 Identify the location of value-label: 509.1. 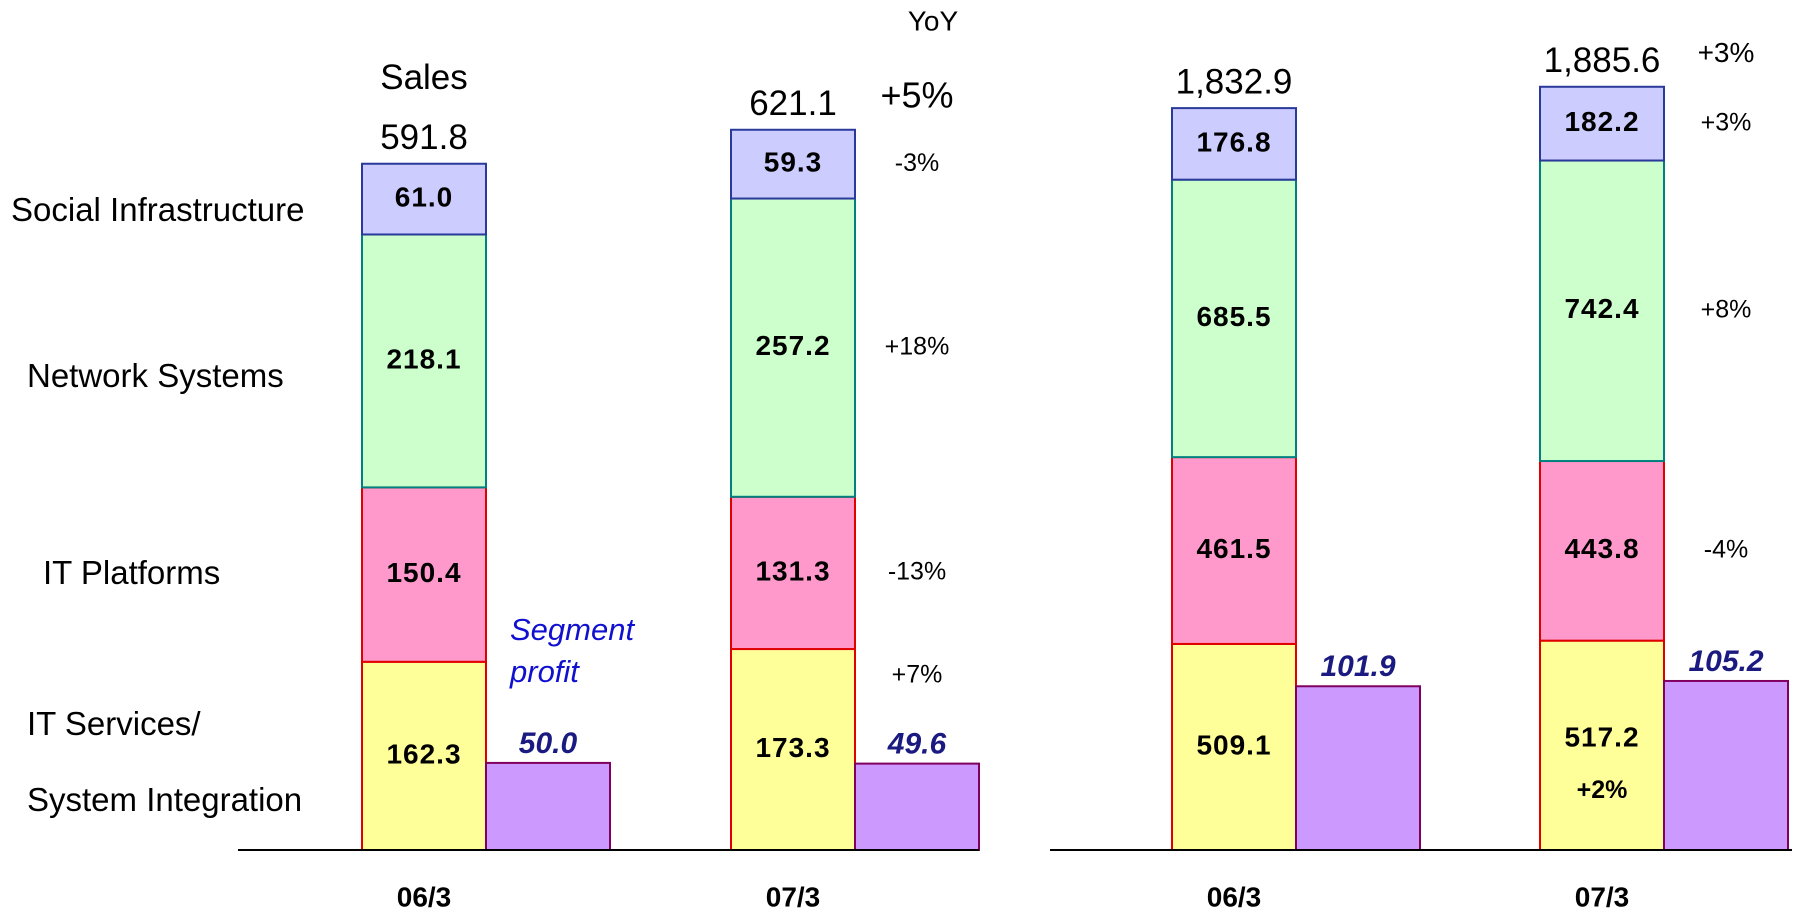
(1233, 744).